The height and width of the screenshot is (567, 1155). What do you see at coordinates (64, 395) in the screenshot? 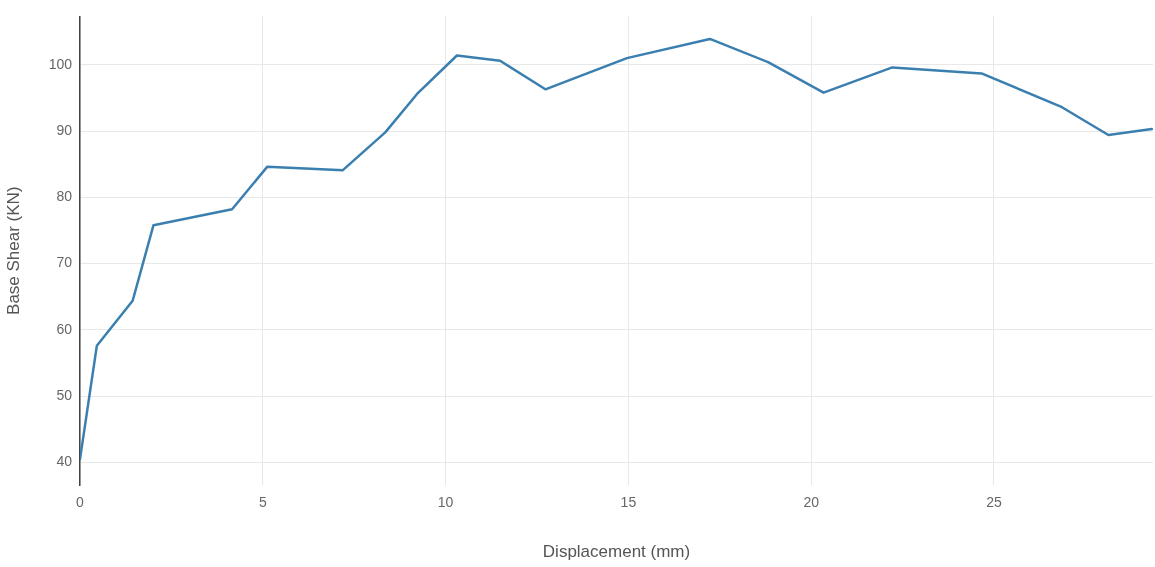
I see `y-tick-label: 50` at bounding box center [64, 395].